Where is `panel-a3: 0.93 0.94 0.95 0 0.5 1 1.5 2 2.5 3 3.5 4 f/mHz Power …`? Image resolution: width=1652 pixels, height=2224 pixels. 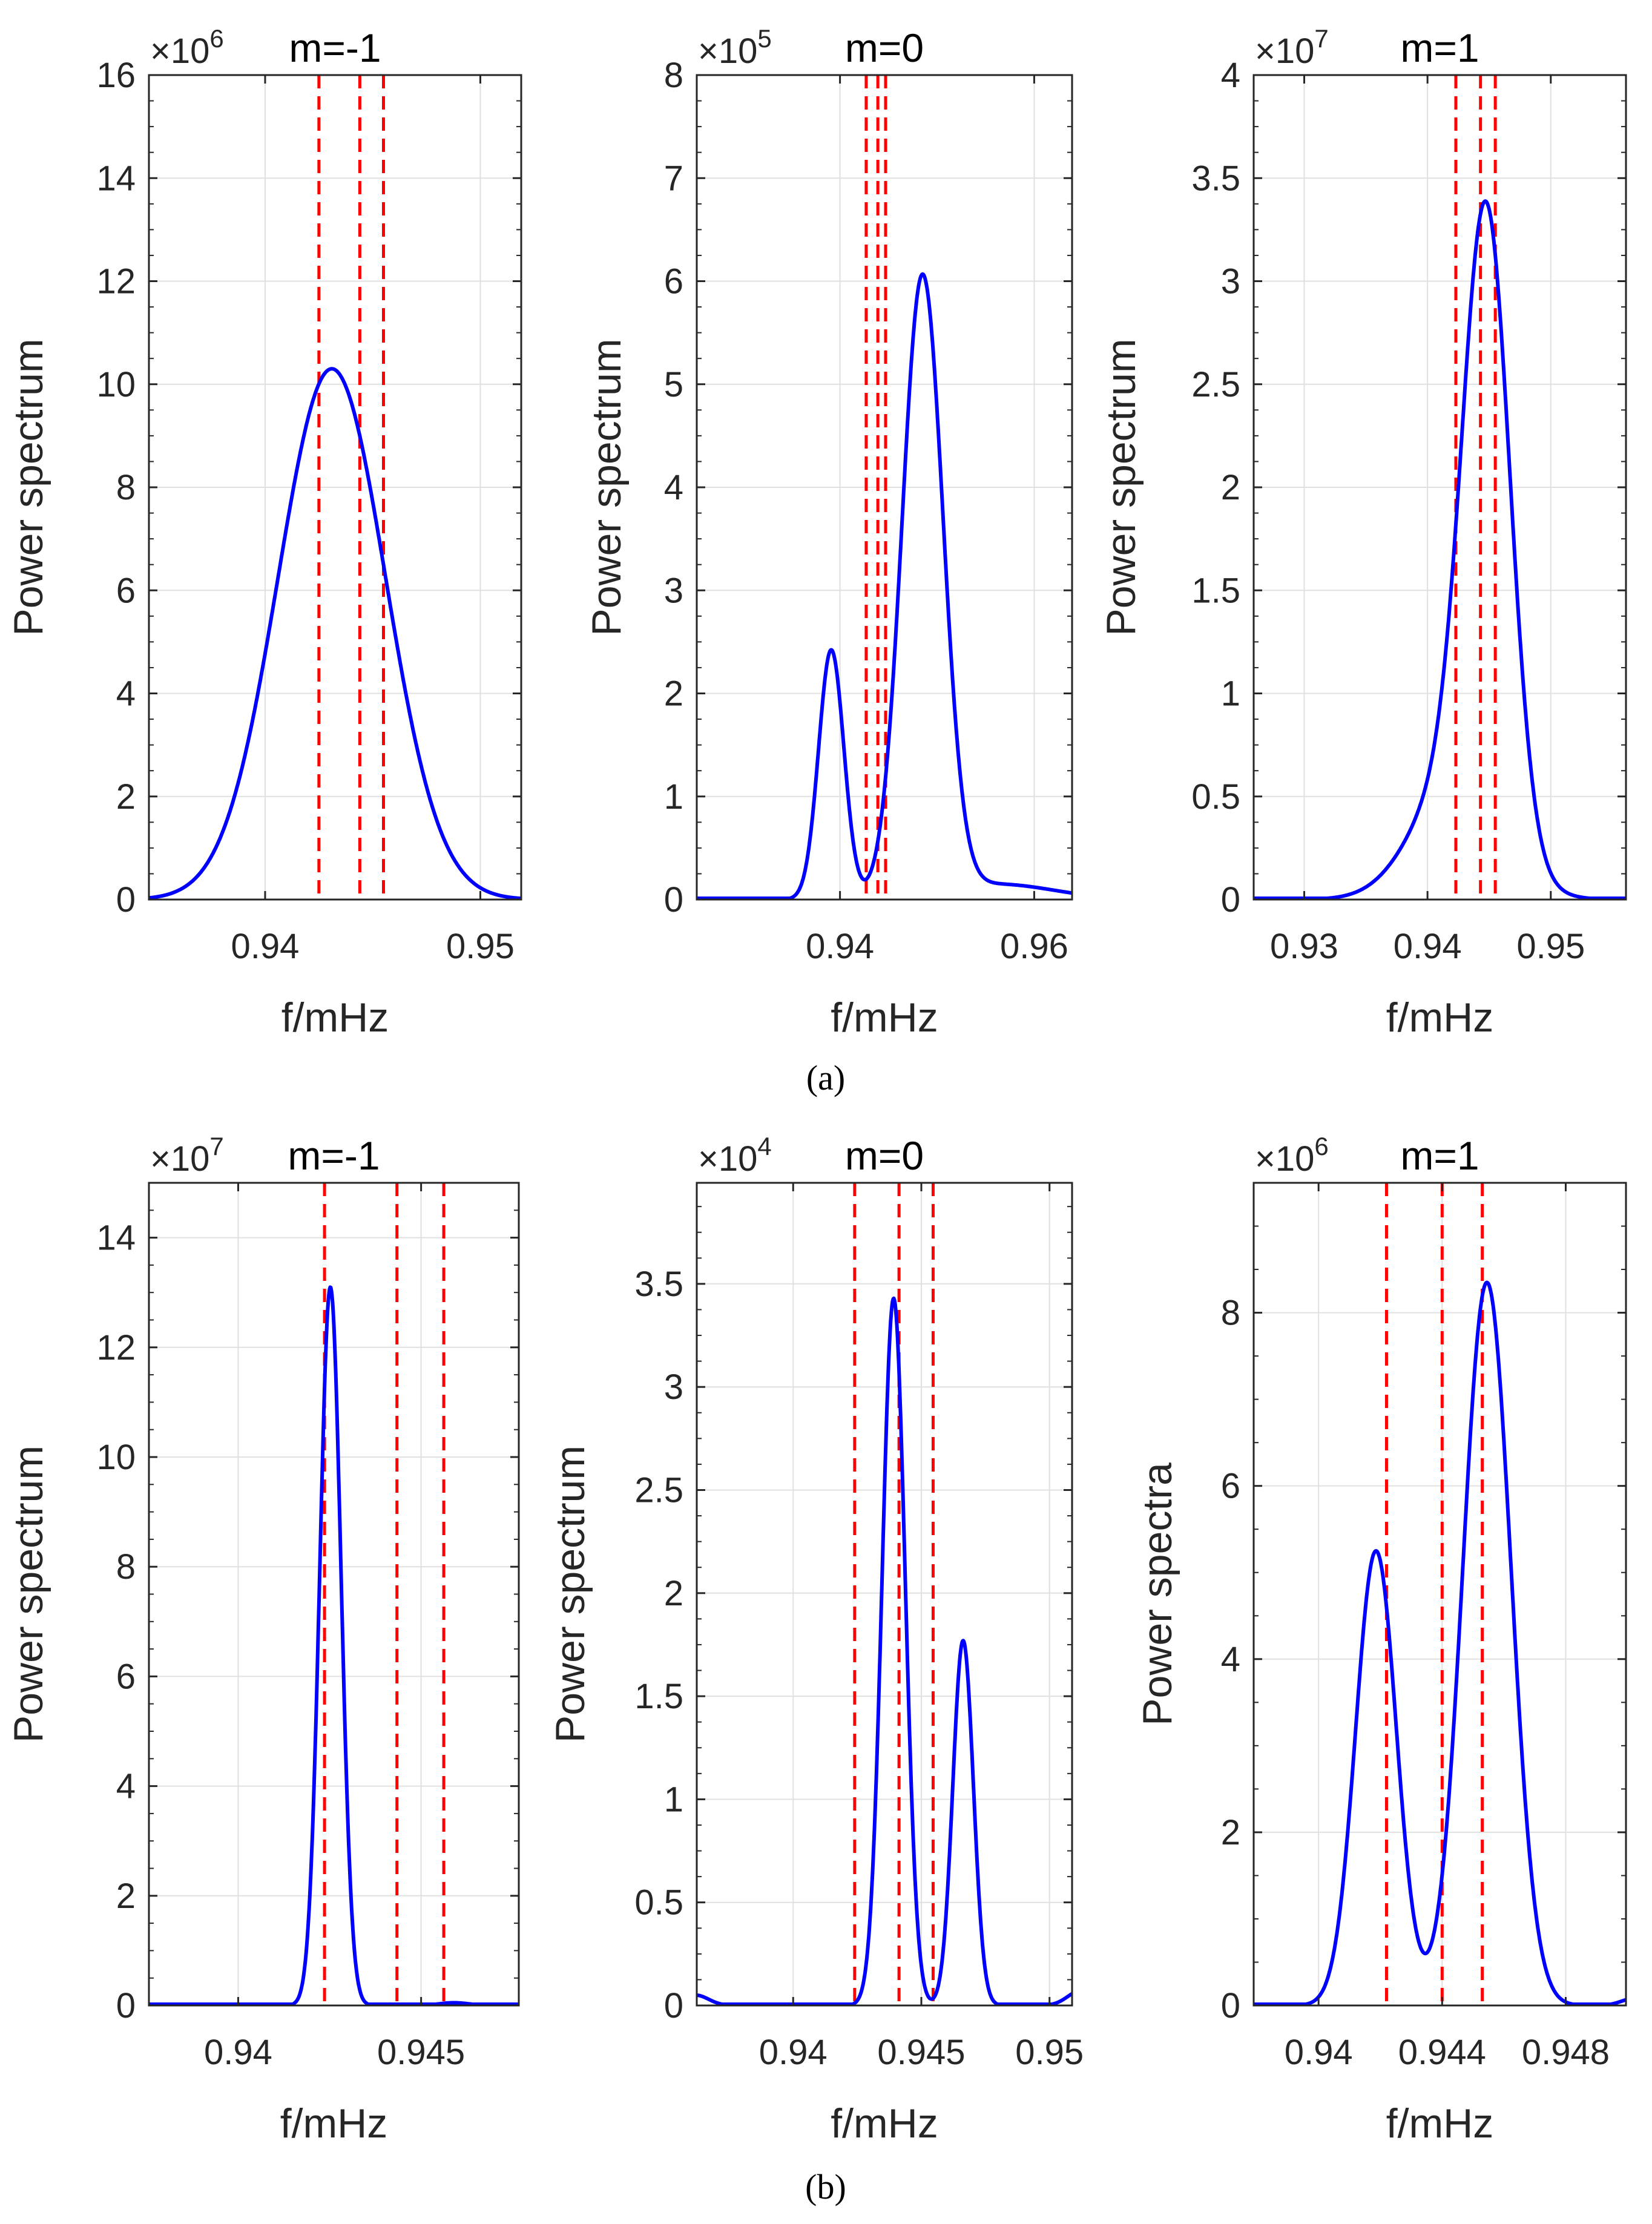 panel-a3: 0.93 0.94 0.95 0 0.5 1 1.5 2 2.5 3 3.5 4 f/mHz Power … is located at coordinates (1363, 532).